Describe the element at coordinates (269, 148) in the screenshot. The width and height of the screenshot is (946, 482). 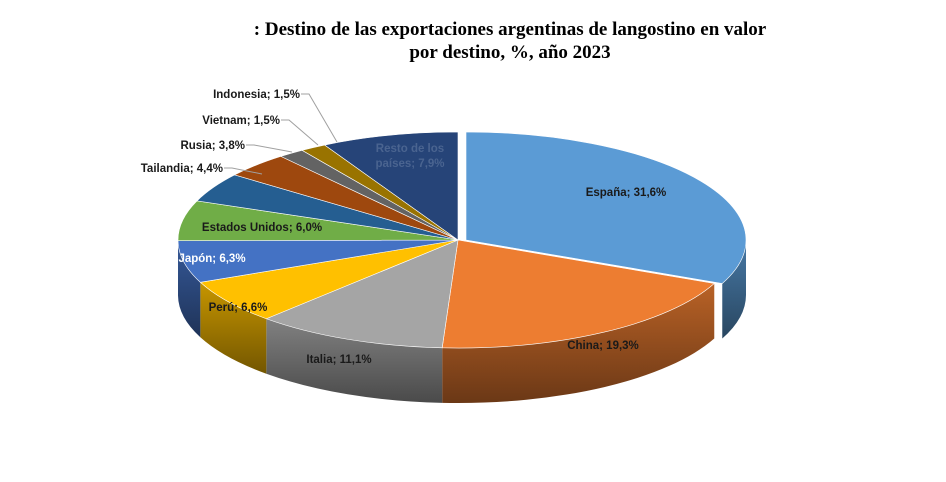
I see `leader-line-rusia` at that location.